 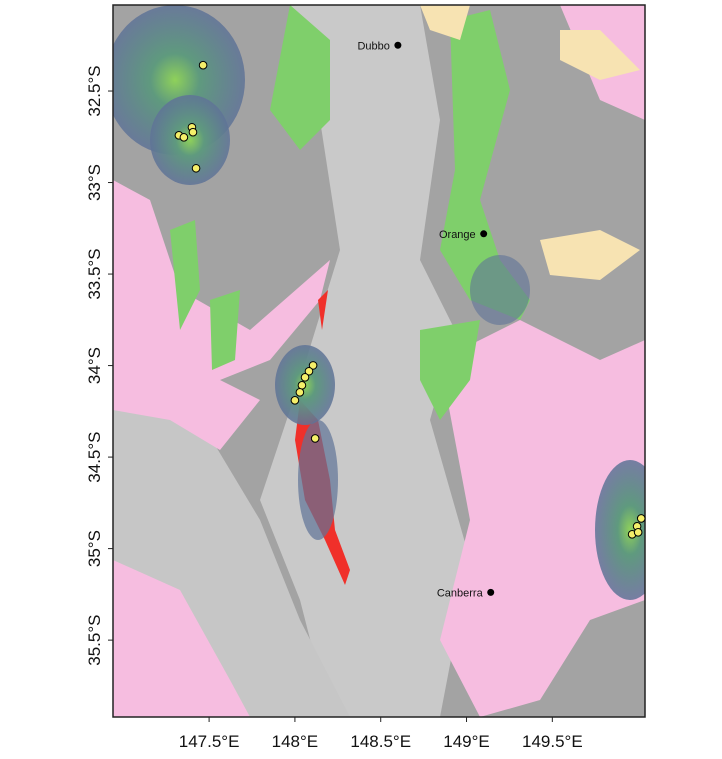 What do you see at coordinates (94, 456) in the screenshot?
I see `y-tick-label: 34.5°S` at bounding box center [94, 456].